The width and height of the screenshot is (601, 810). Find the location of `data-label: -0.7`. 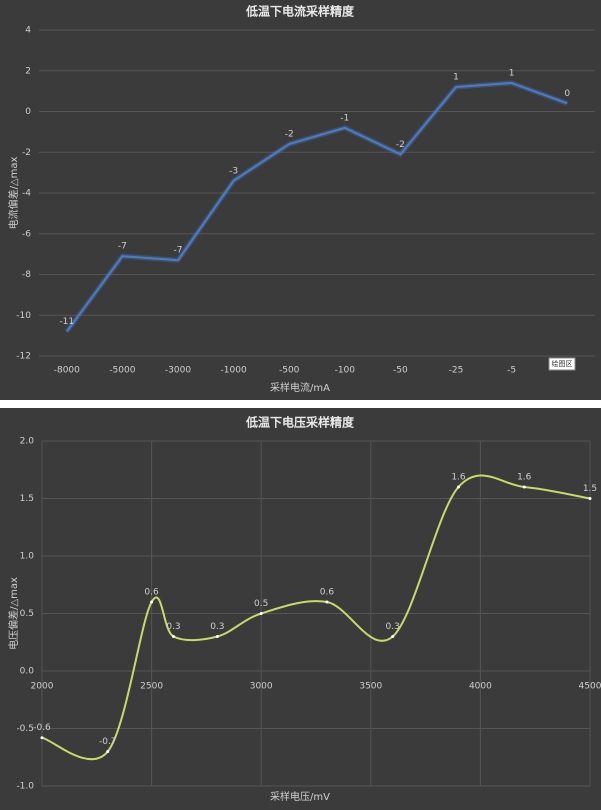

data-label: -0.7 is located at coordinates (108, 742).